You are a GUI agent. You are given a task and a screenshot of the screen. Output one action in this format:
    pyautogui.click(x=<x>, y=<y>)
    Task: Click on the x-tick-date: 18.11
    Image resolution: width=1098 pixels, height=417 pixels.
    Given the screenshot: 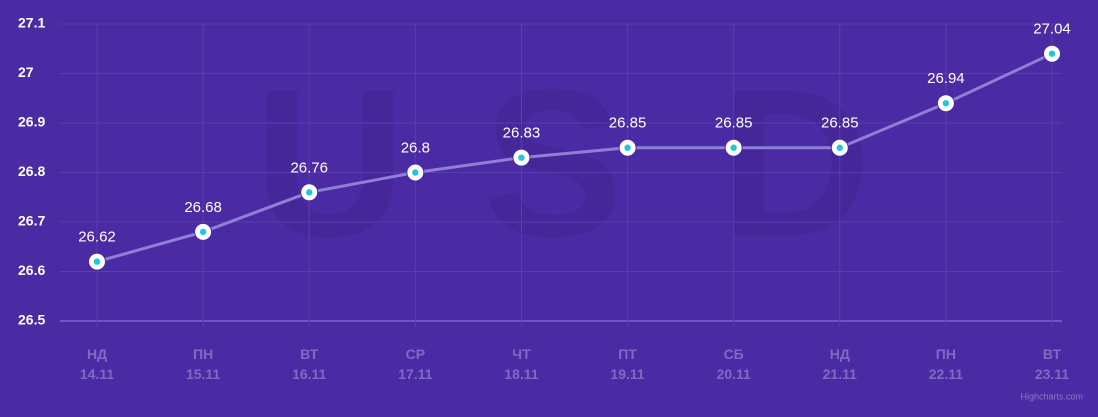 What is the action you would take?
    pyautogui.click(x=521, y=374)
    